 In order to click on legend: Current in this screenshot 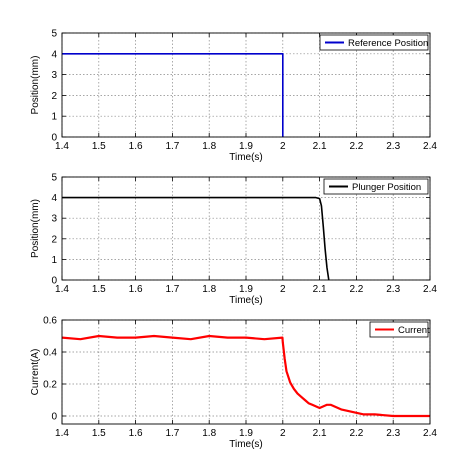, I will do `click(399, 329)`.